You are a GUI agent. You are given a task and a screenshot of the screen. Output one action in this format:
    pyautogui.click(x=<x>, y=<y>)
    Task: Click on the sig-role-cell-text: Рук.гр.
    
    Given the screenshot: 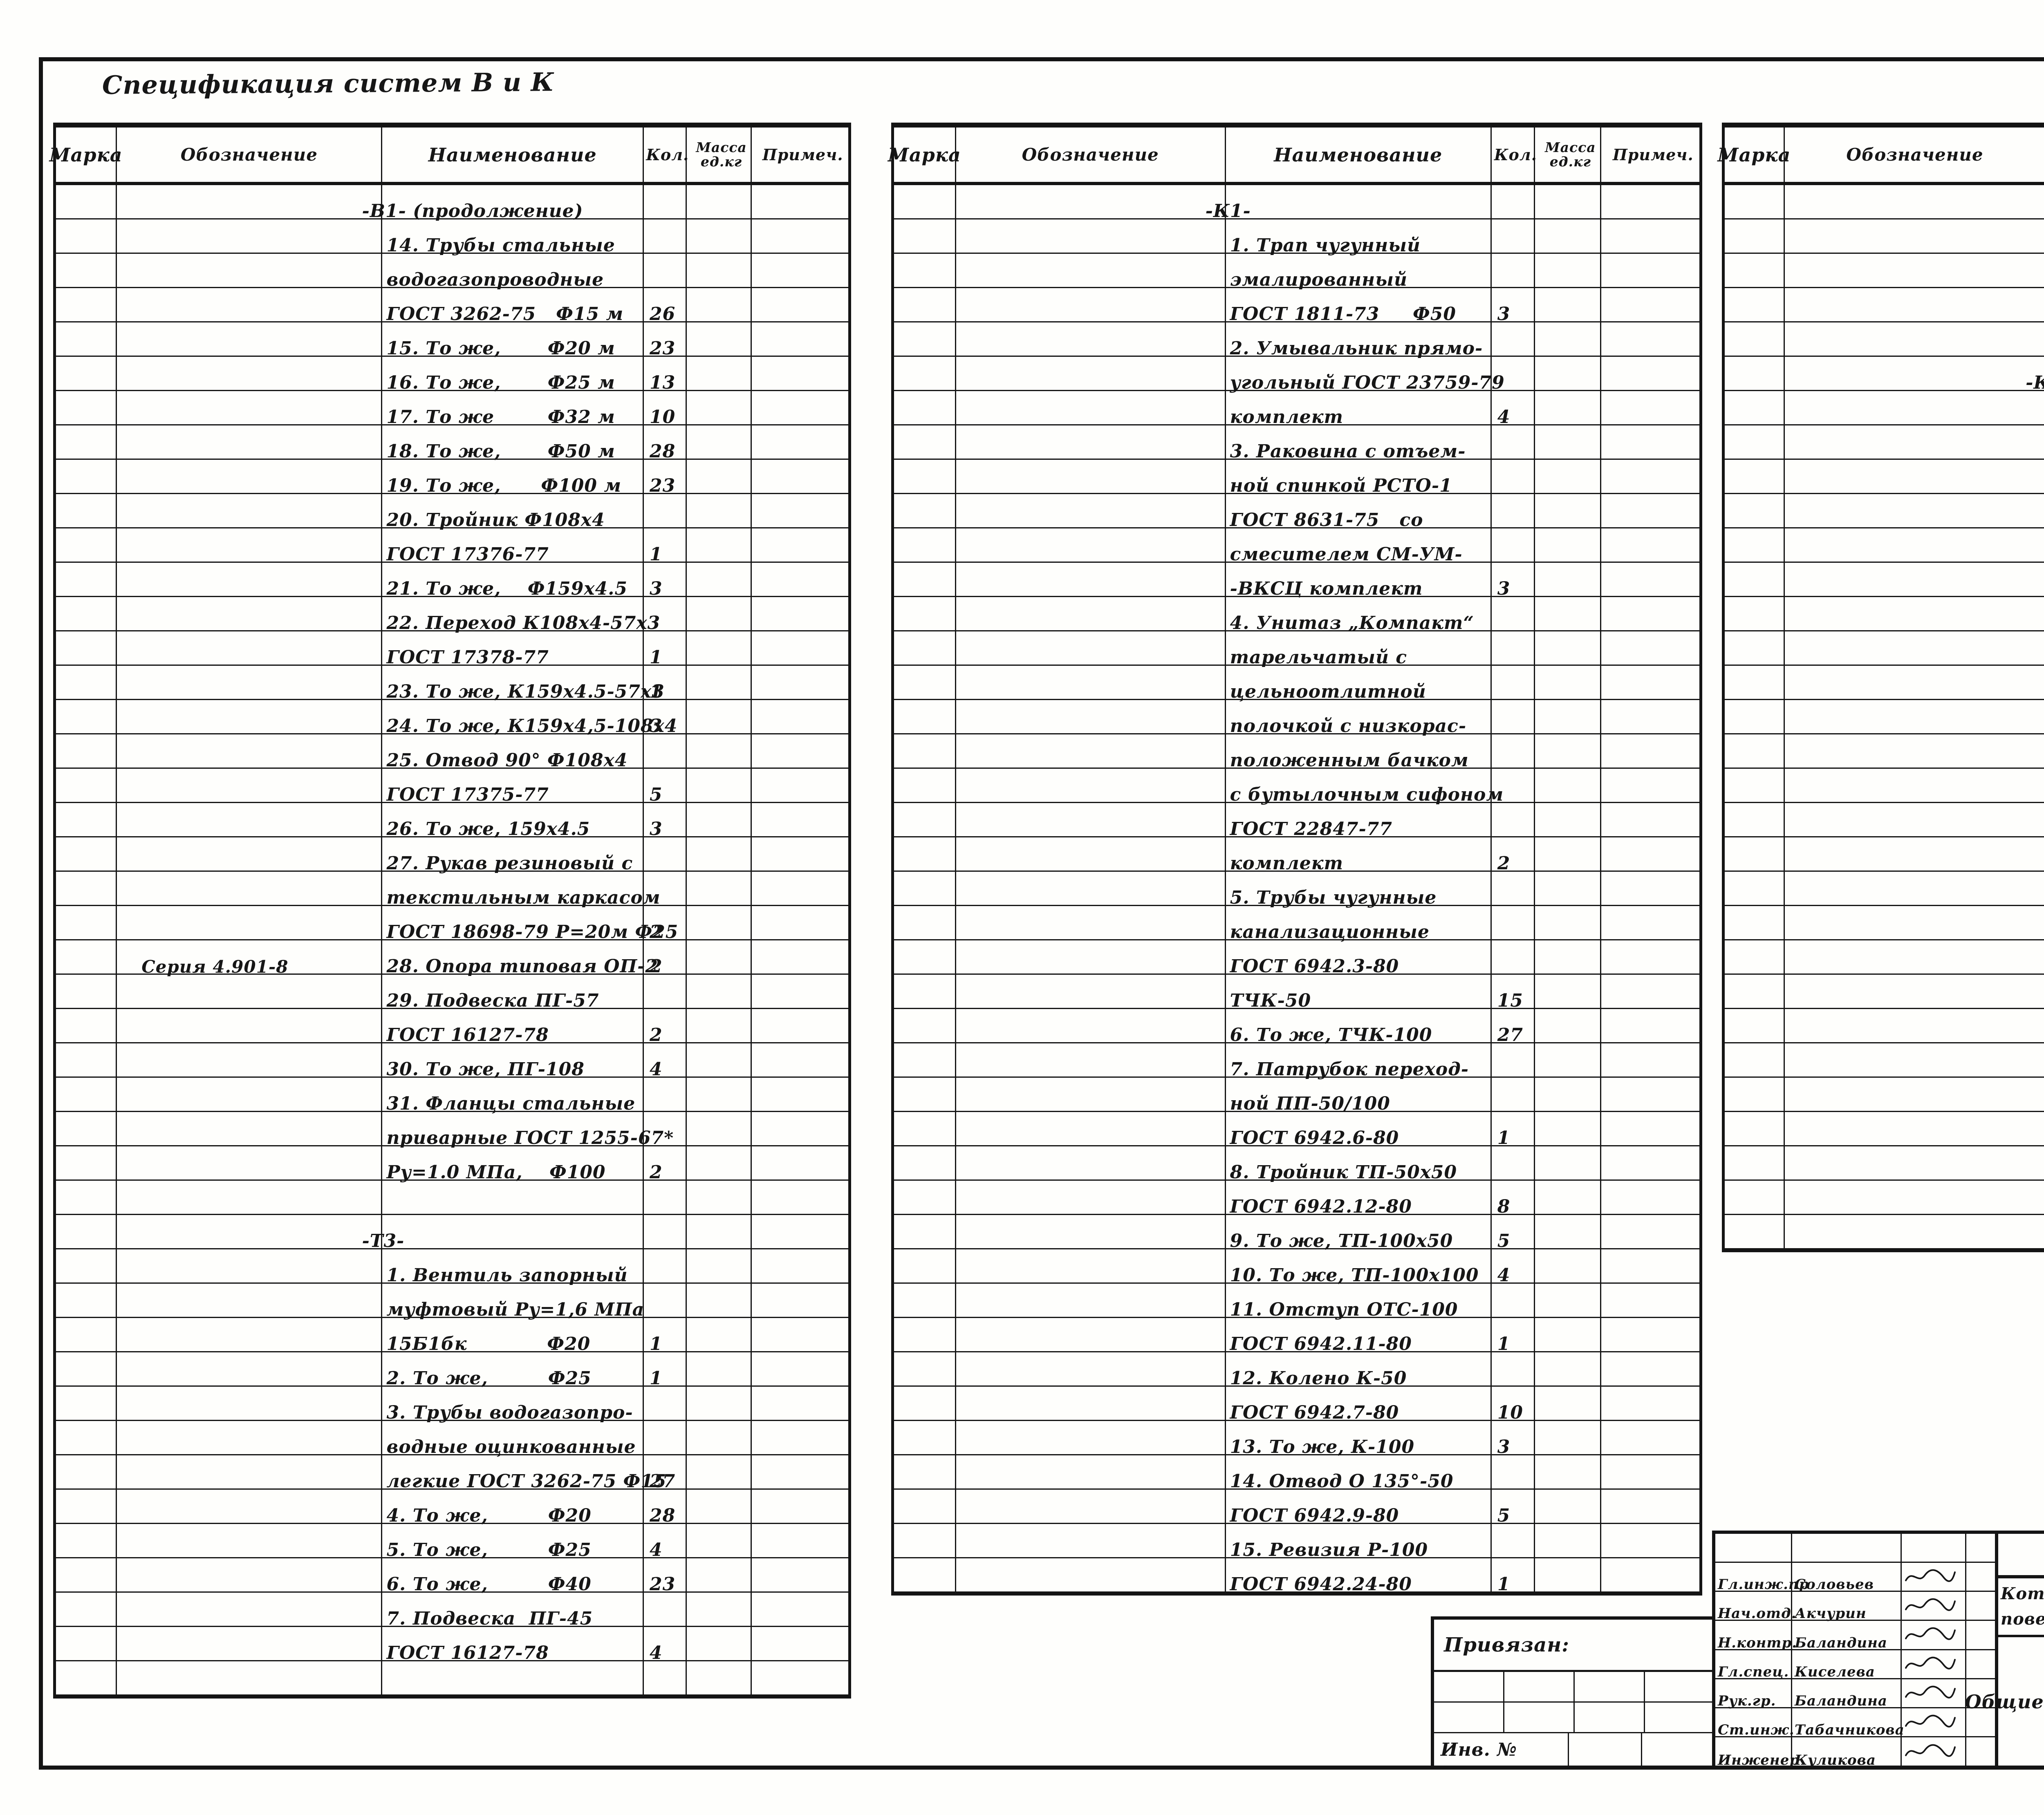 What is the action you would take?
    pyautogui.click(x=1747, y=1700)
    